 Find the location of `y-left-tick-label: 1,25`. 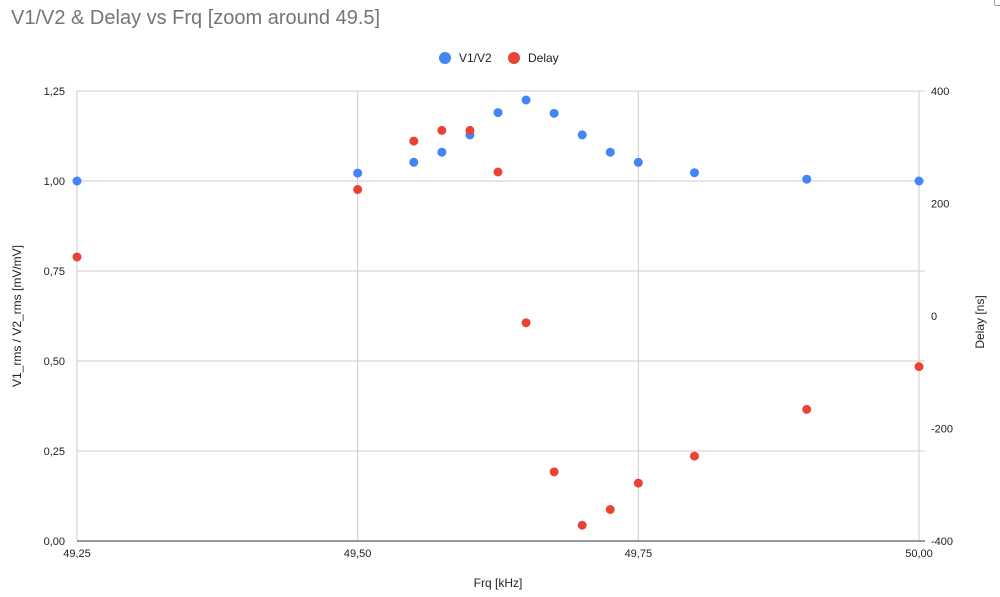

y-left-tick-label: 1,25 is located at coordinates (54, 92).